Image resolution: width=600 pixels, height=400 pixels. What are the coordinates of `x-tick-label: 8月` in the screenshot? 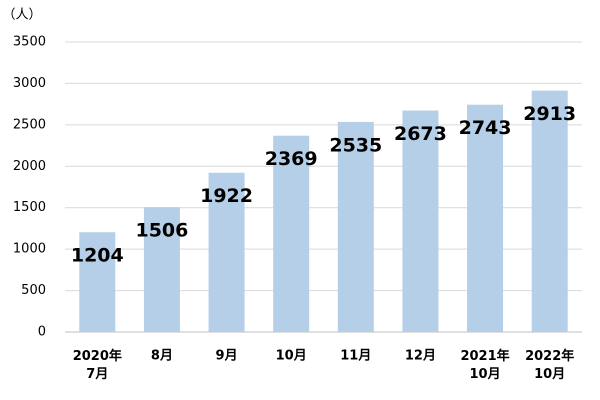 It's located at (162, 356).